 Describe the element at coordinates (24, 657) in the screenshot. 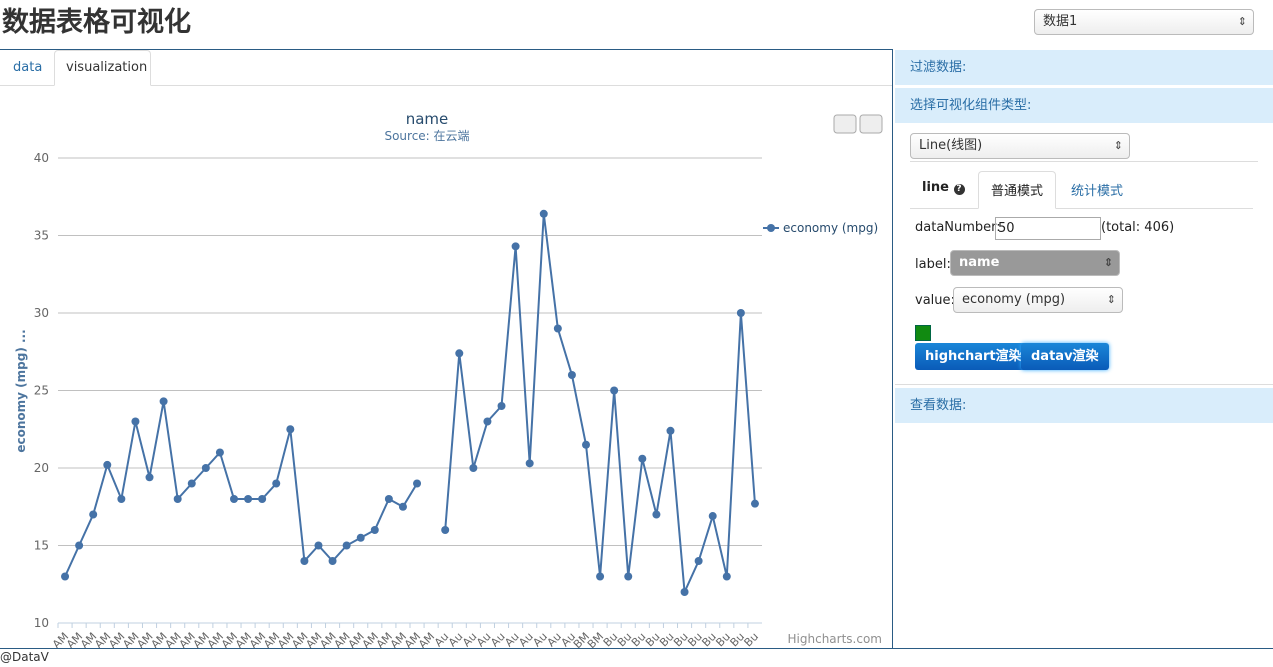

I see `footer: @DataV` at that location.